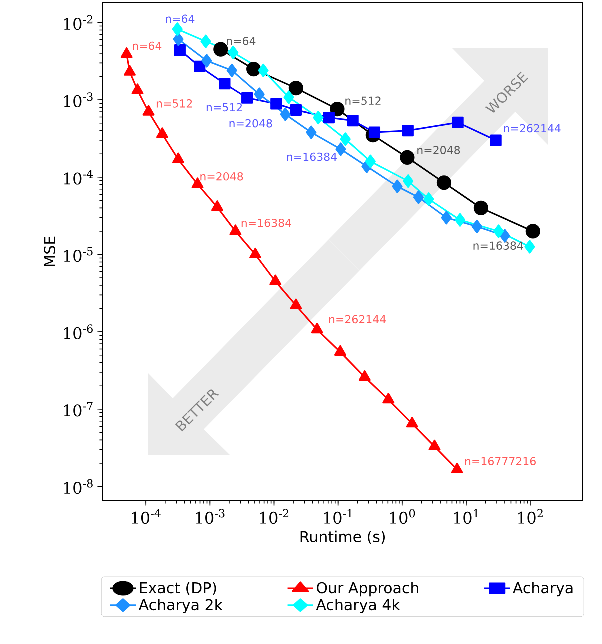  I want to click on legend-label: Acharya 4k, so click(358, 606).